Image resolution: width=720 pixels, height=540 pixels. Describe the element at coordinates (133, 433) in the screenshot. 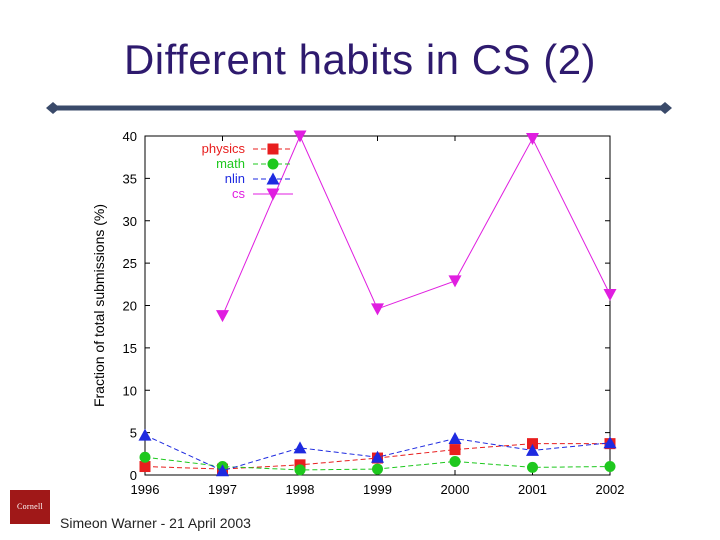

I see `y-tick-label: 5` at that location.